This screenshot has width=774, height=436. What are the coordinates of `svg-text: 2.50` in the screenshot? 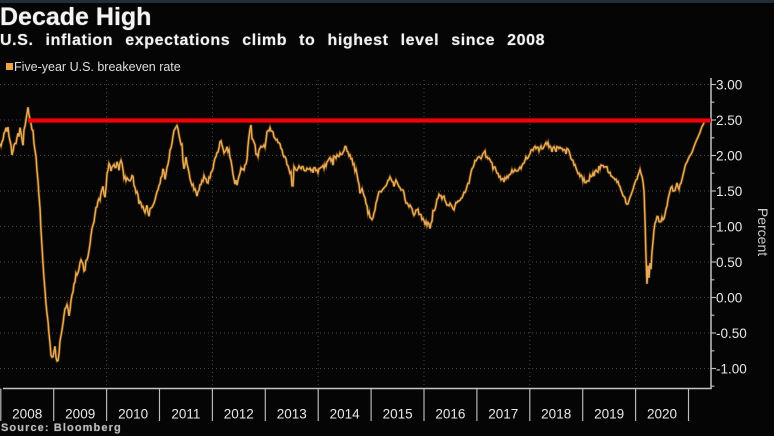 It's located at (729, 120).